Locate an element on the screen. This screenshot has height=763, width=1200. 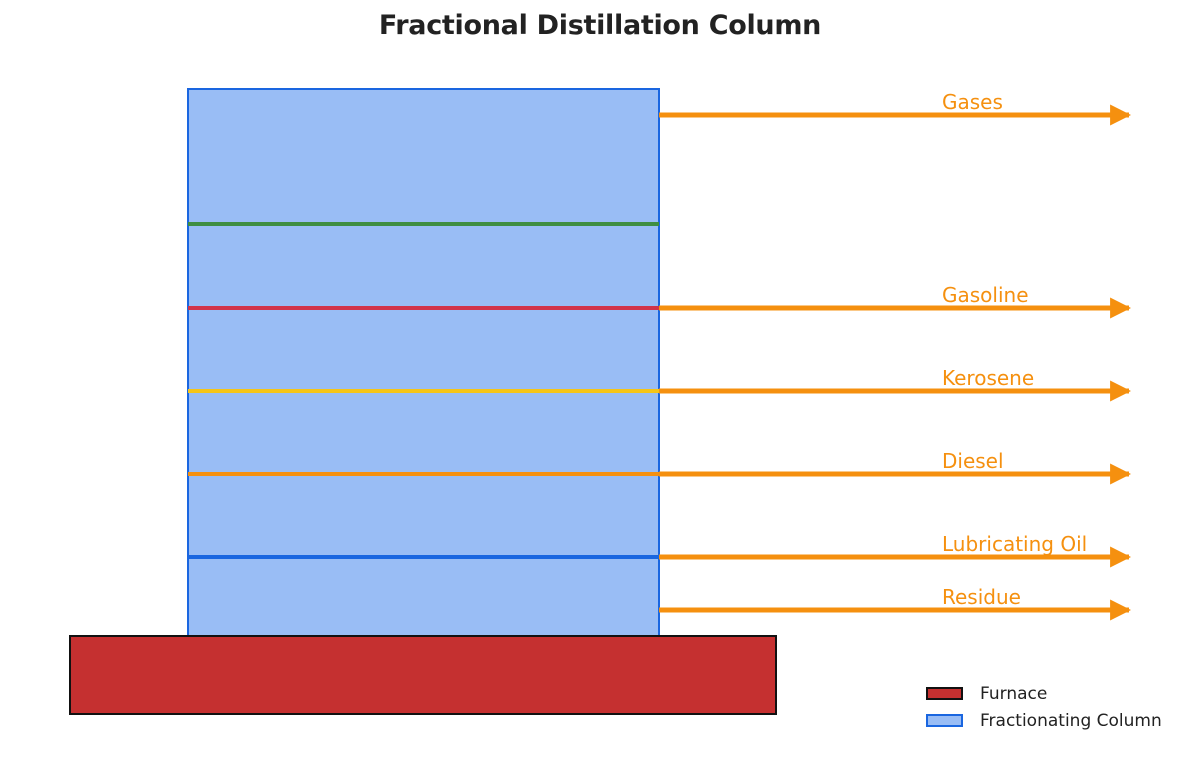
legend-item-column: Fractionating Column is located at coordinates (1044, 720).